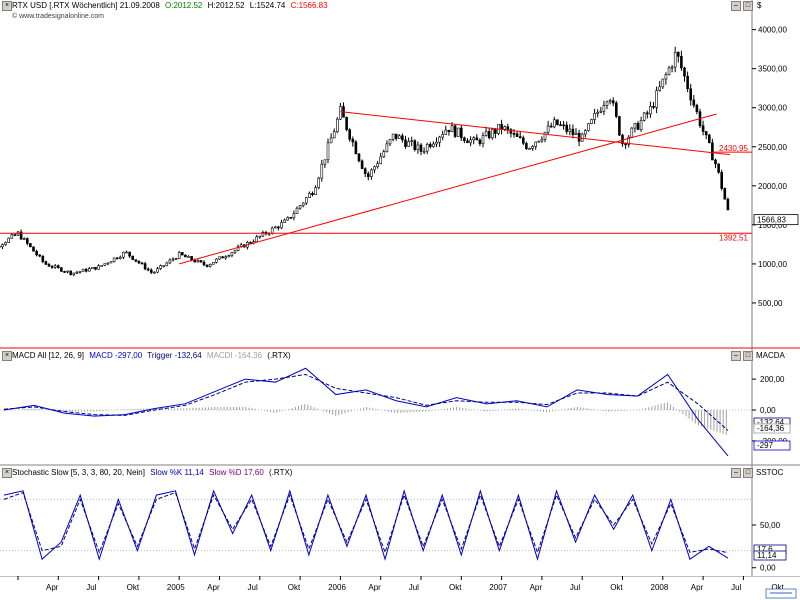 This screenshot has height=600, width=800. Describe the element at coordinates (772, 264) in the screenshot. I see `price-ytick-label: 1000,00` at that location.